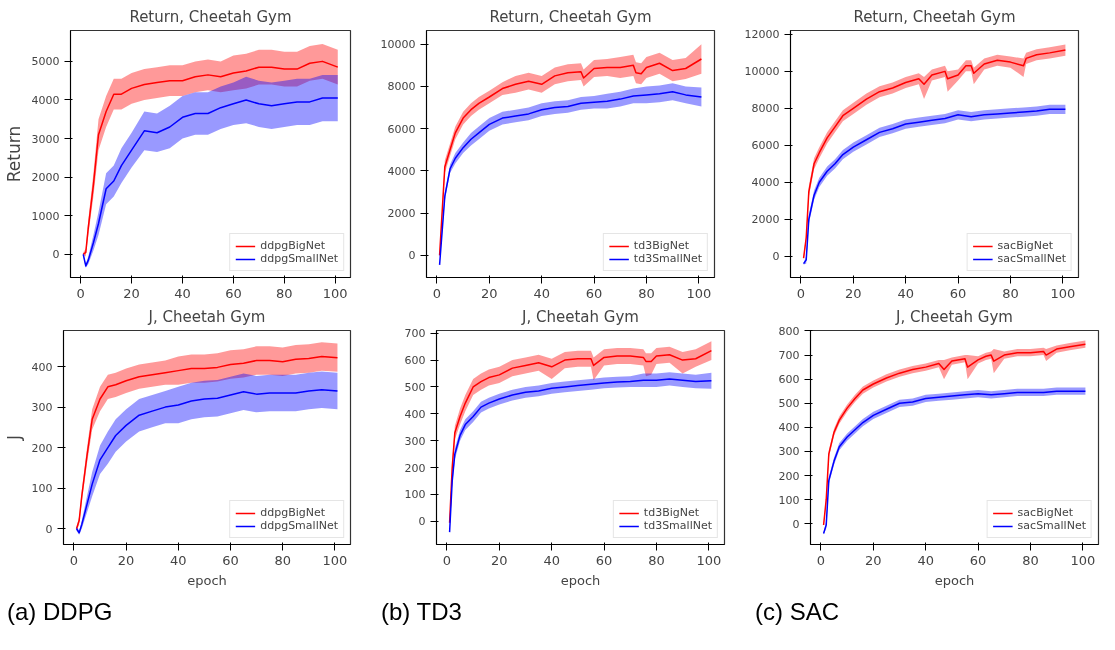 This screenshot has width=1115, height=650. What do you see at coordinates (13, 154) in the screenshot?
I see `y-axis-title: Return` at bounding box center [13, 154].